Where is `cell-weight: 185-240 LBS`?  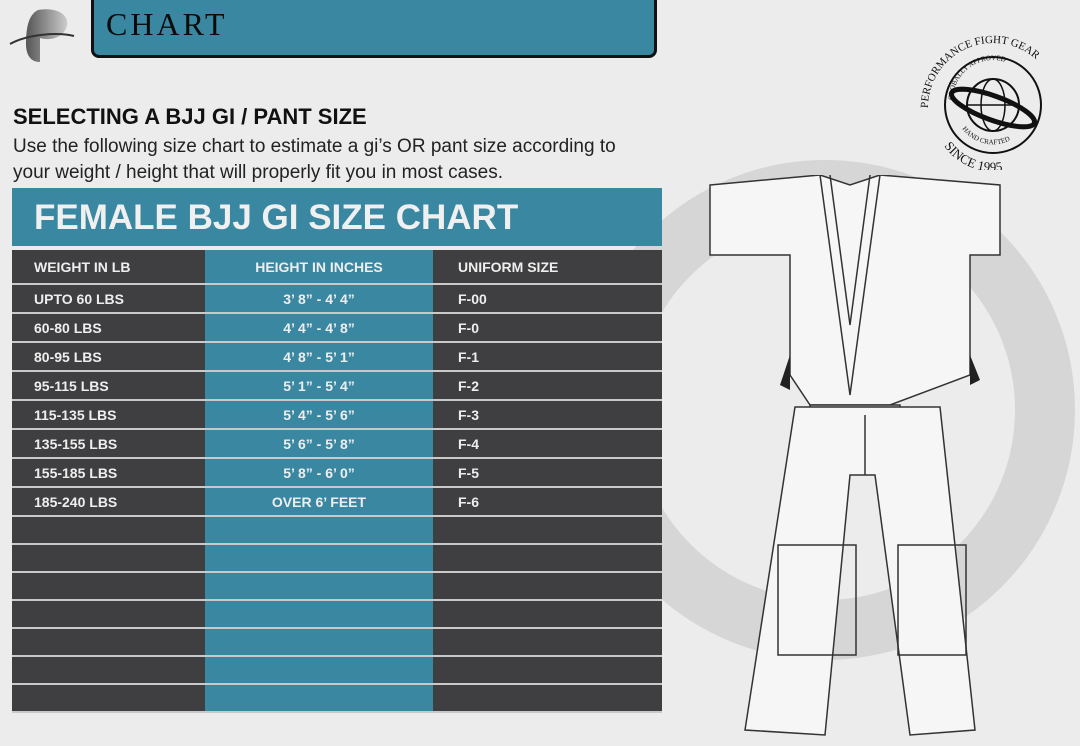
cell-weight: 185-240 LBS is located at coordinates (108, 502).